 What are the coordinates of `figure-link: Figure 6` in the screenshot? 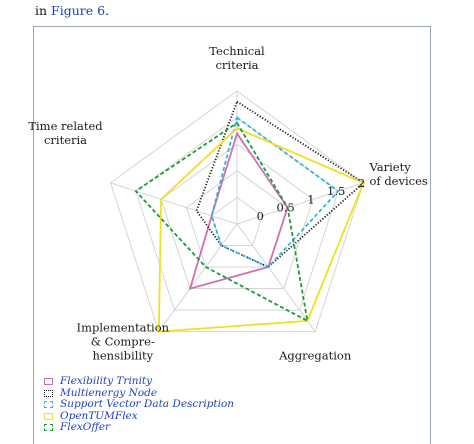 It's located at (78, 10).